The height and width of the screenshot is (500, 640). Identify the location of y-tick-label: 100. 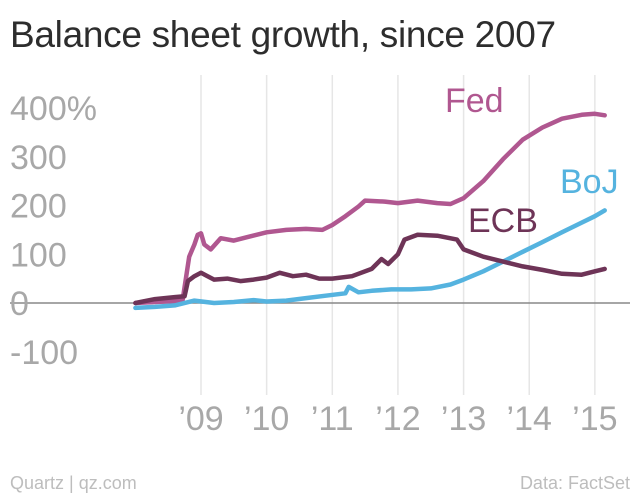
(38, 255).